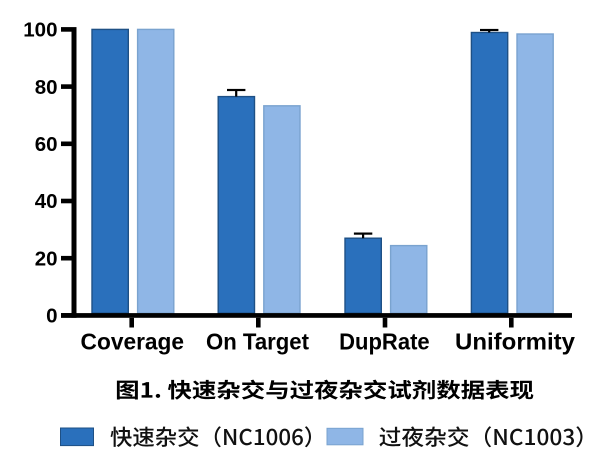 The image size is (600, 469). What do you see at coordinates (384, 342) in the screenshot?
I see `svg-text: DupRate` at bounding box center [384, 342].